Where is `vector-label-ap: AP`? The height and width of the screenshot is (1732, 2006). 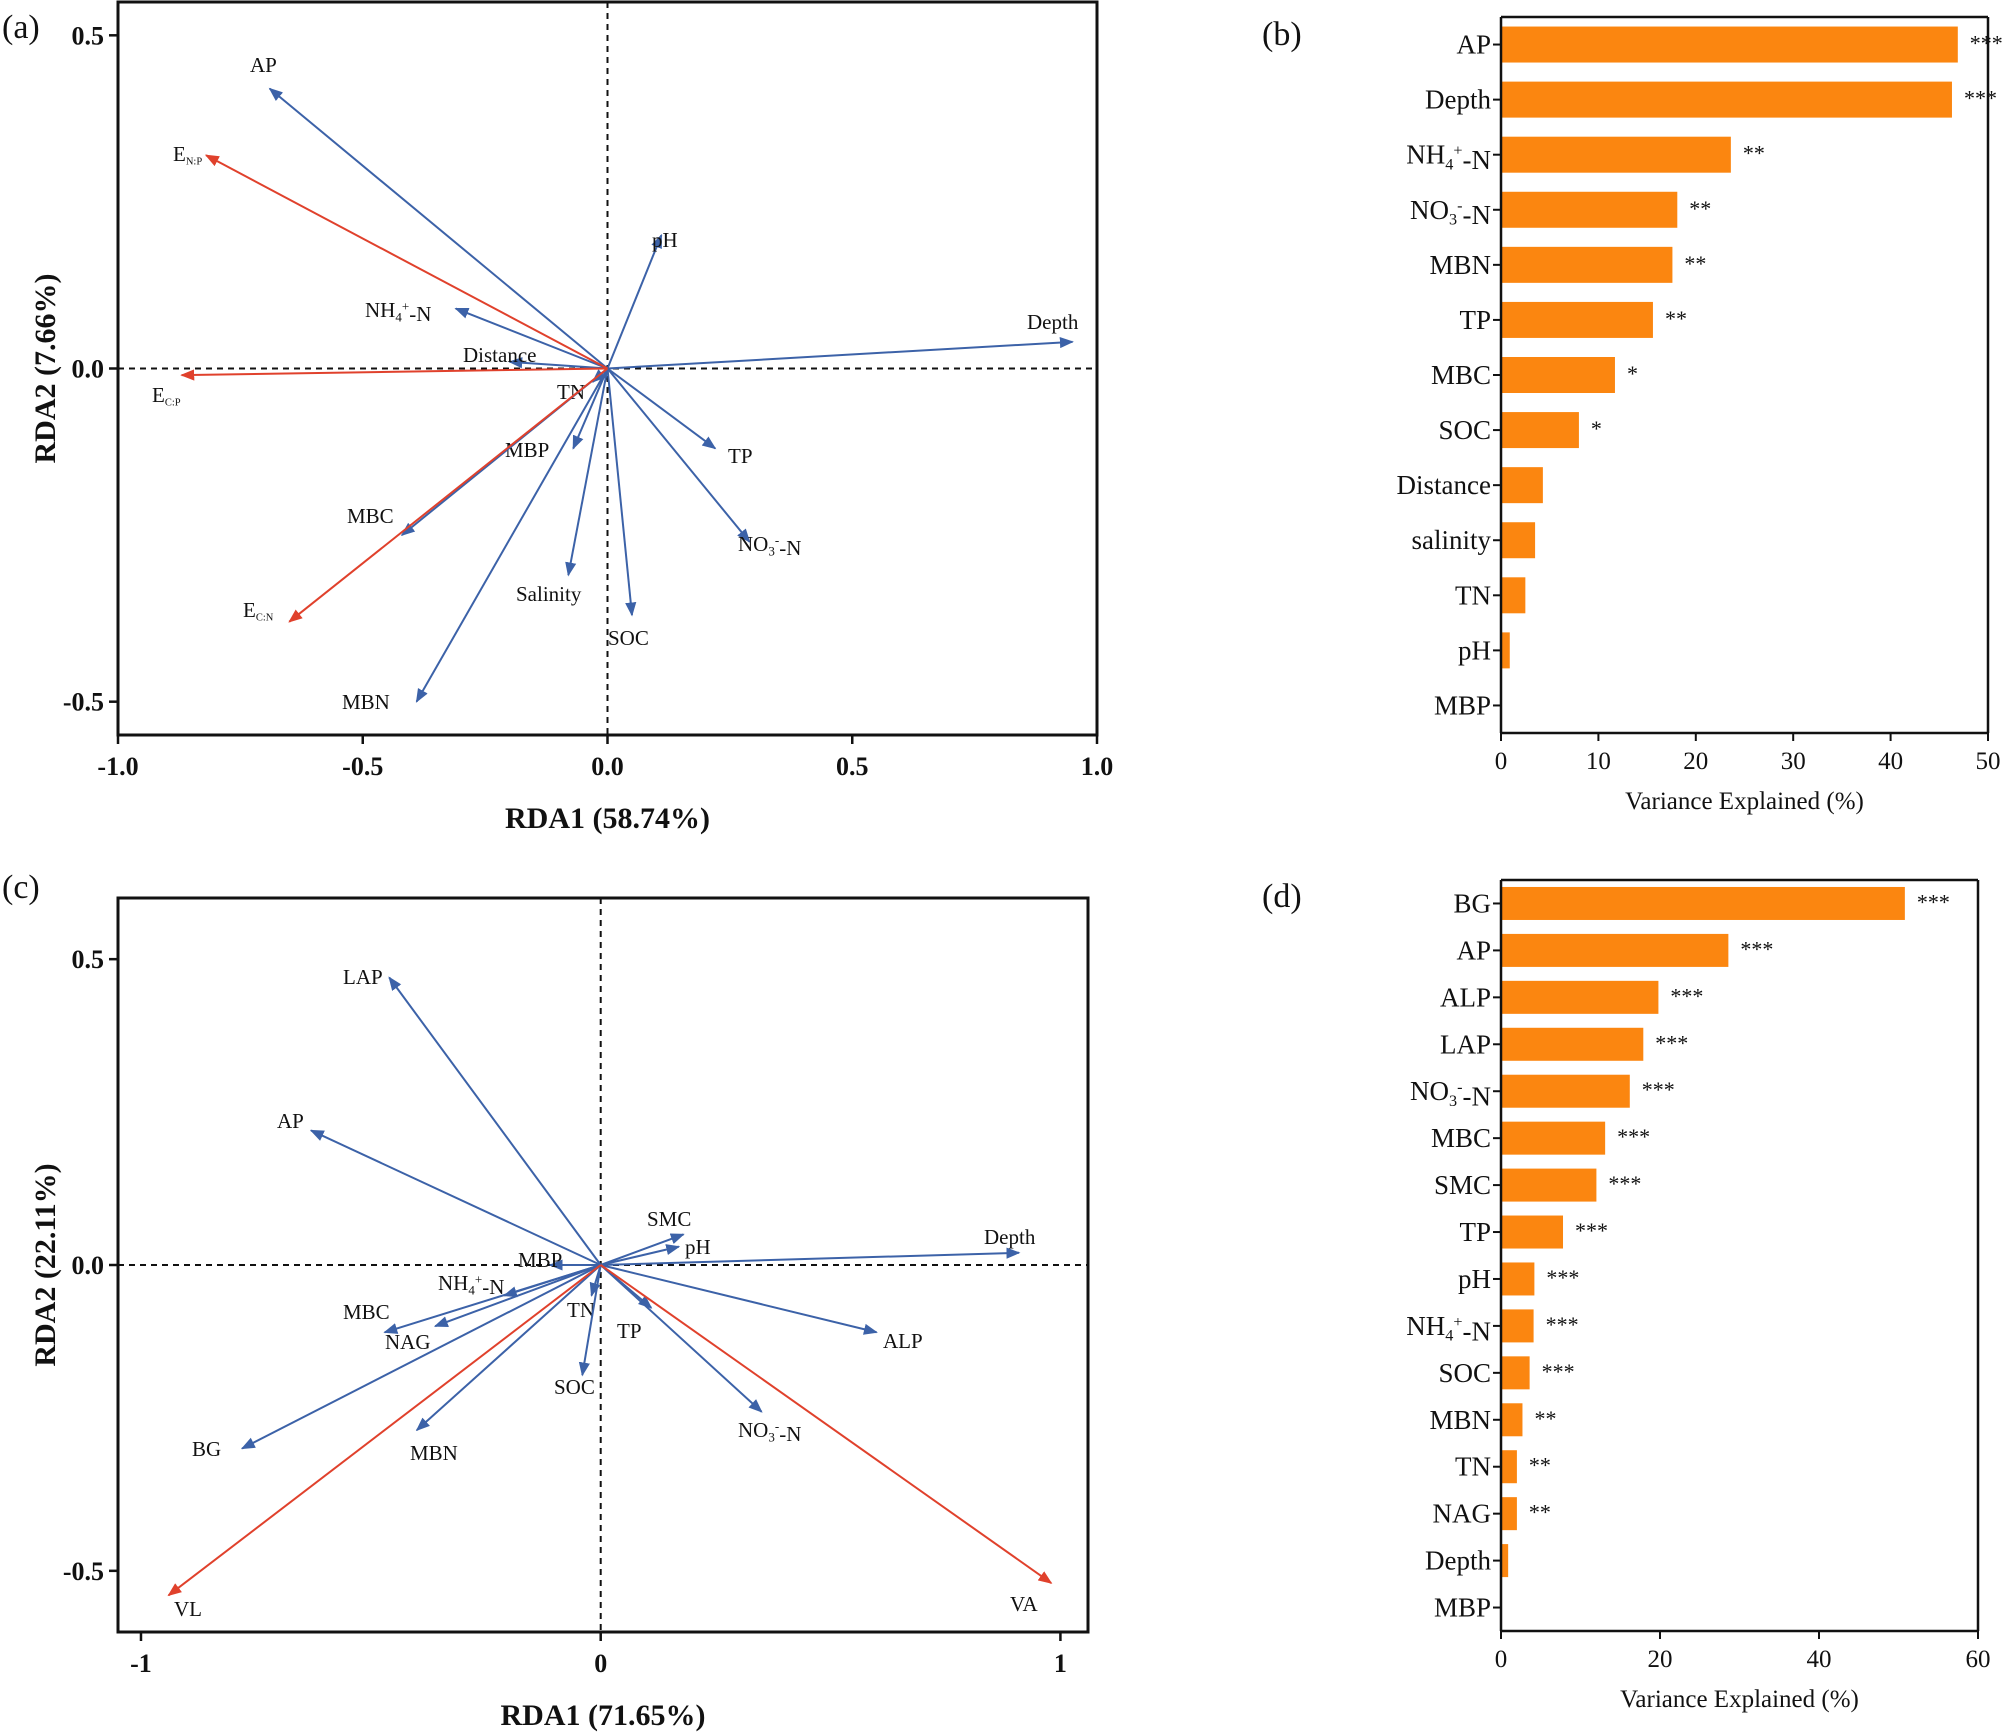 vector-label-ap: AP is located at coordinates (263, 65).